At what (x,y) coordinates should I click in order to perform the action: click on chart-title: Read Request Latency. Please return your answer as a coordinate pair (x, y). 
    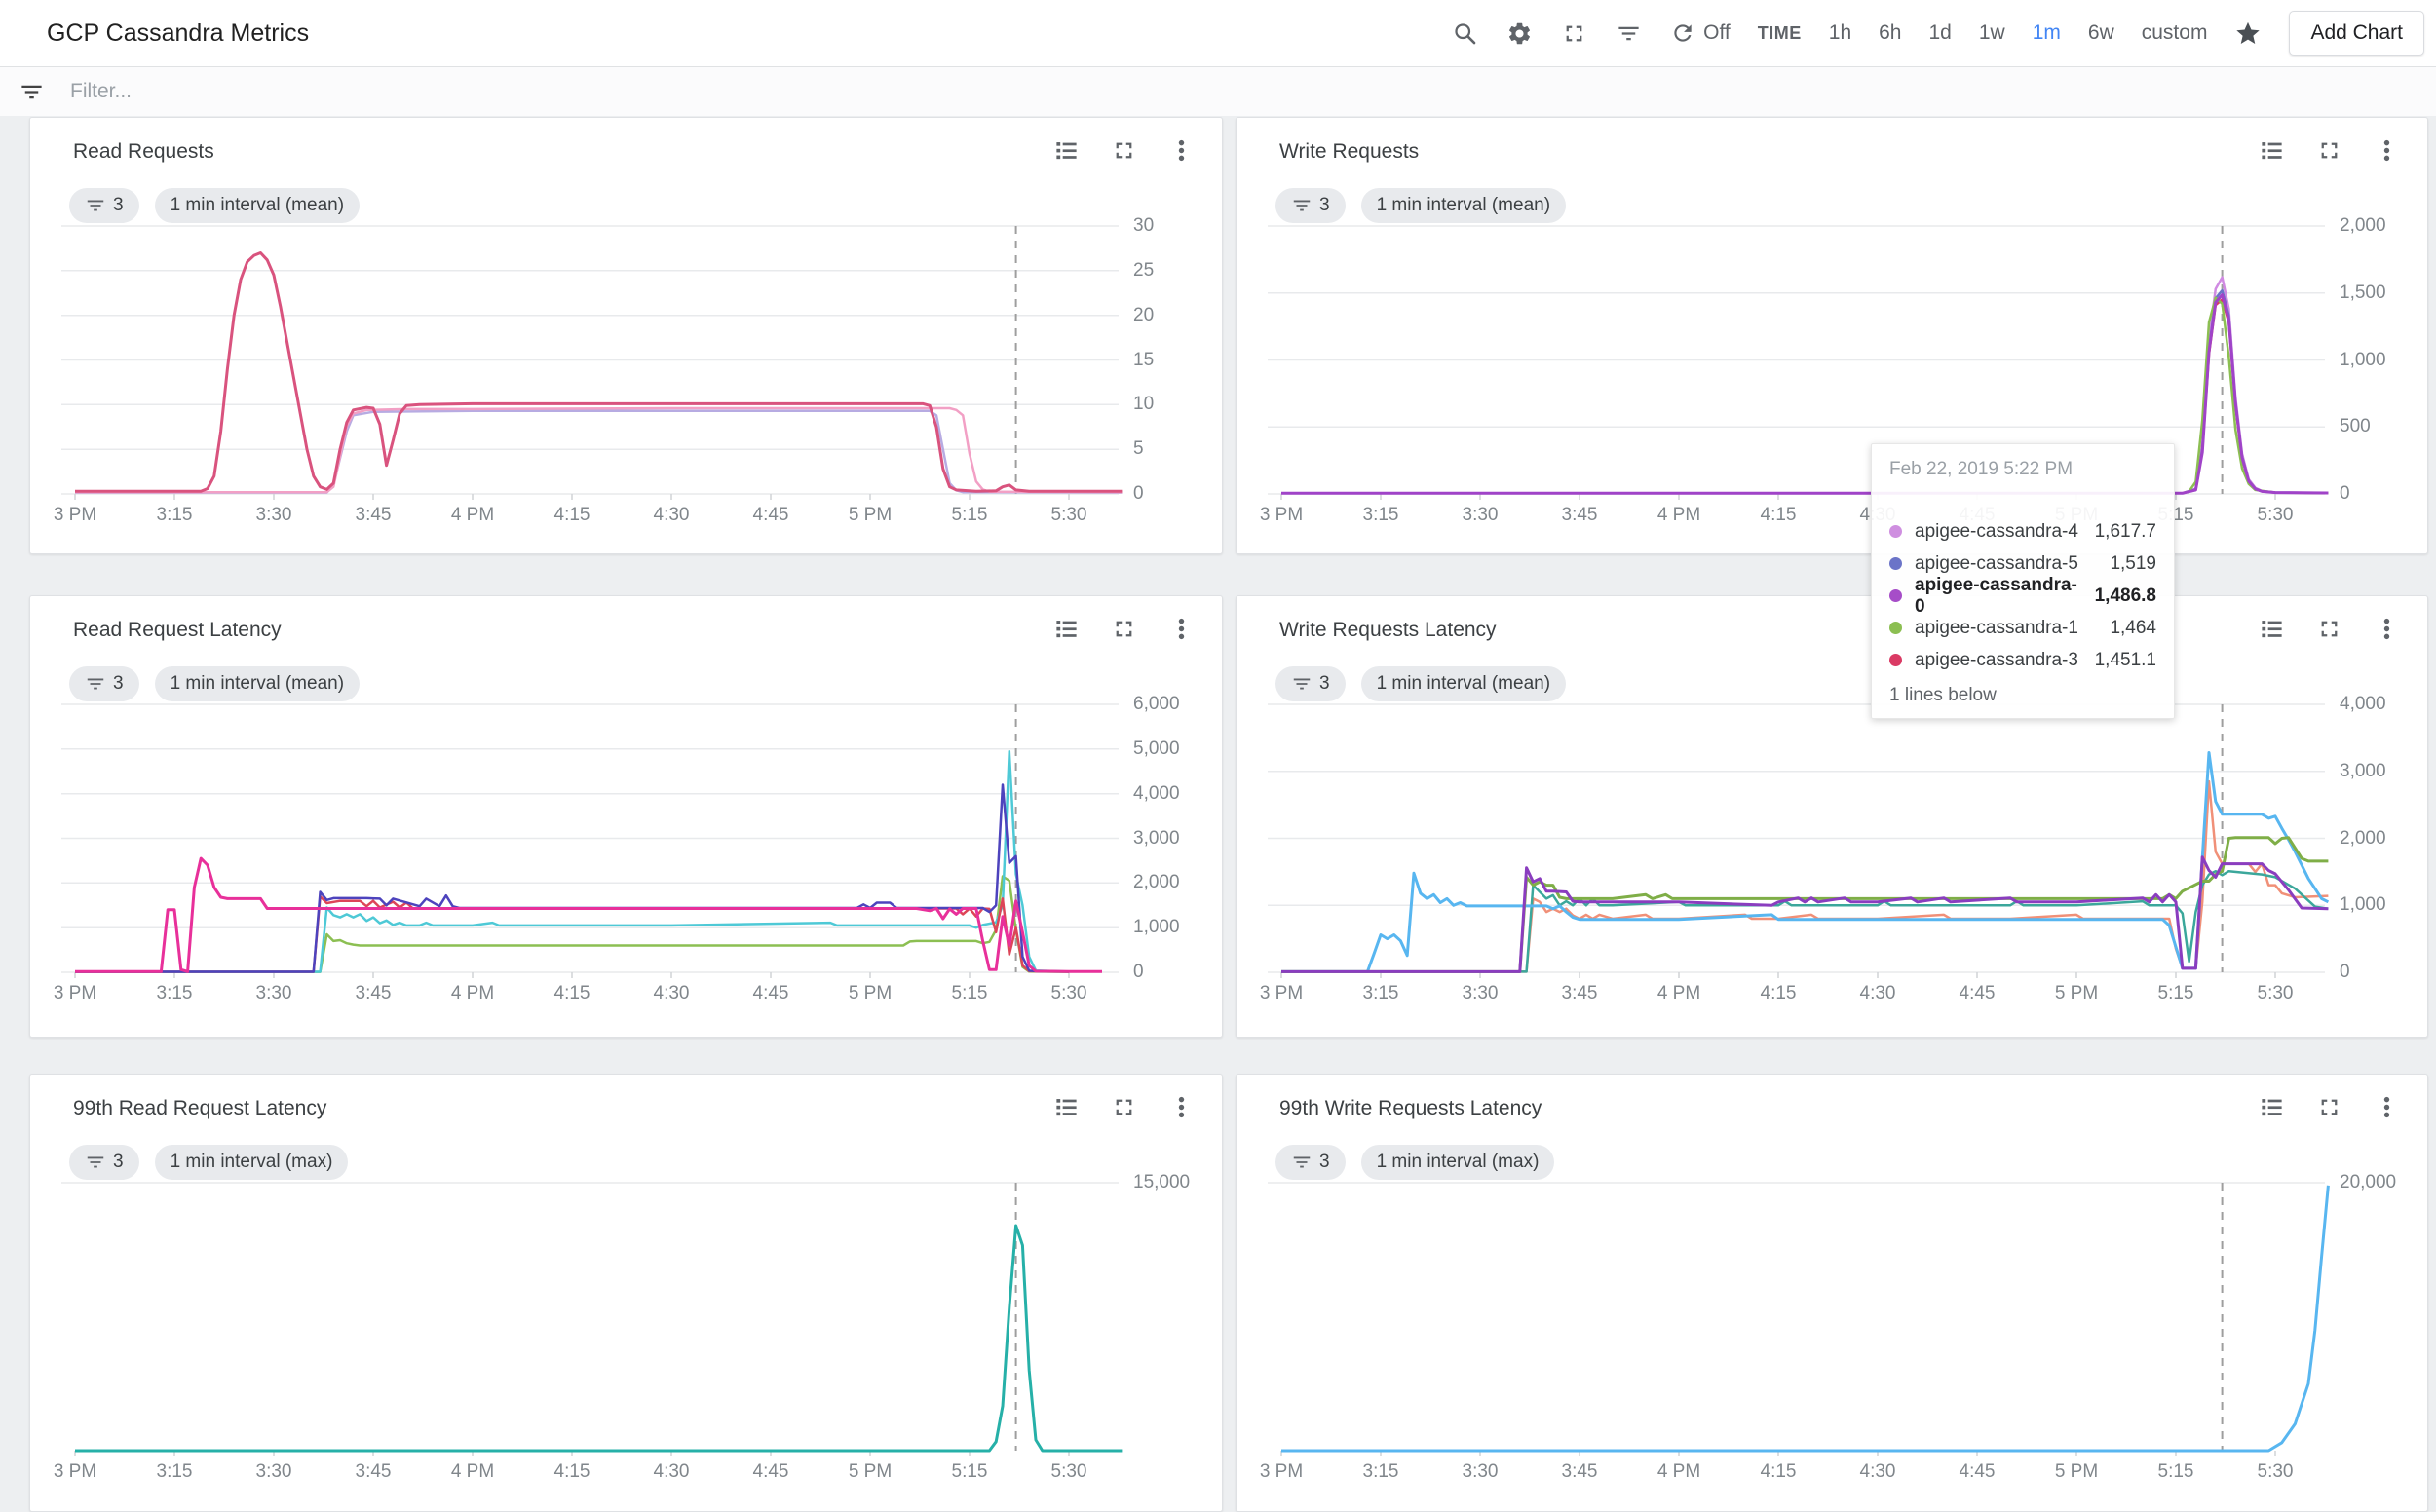
    Looking at the image, I should click on (177, 630).